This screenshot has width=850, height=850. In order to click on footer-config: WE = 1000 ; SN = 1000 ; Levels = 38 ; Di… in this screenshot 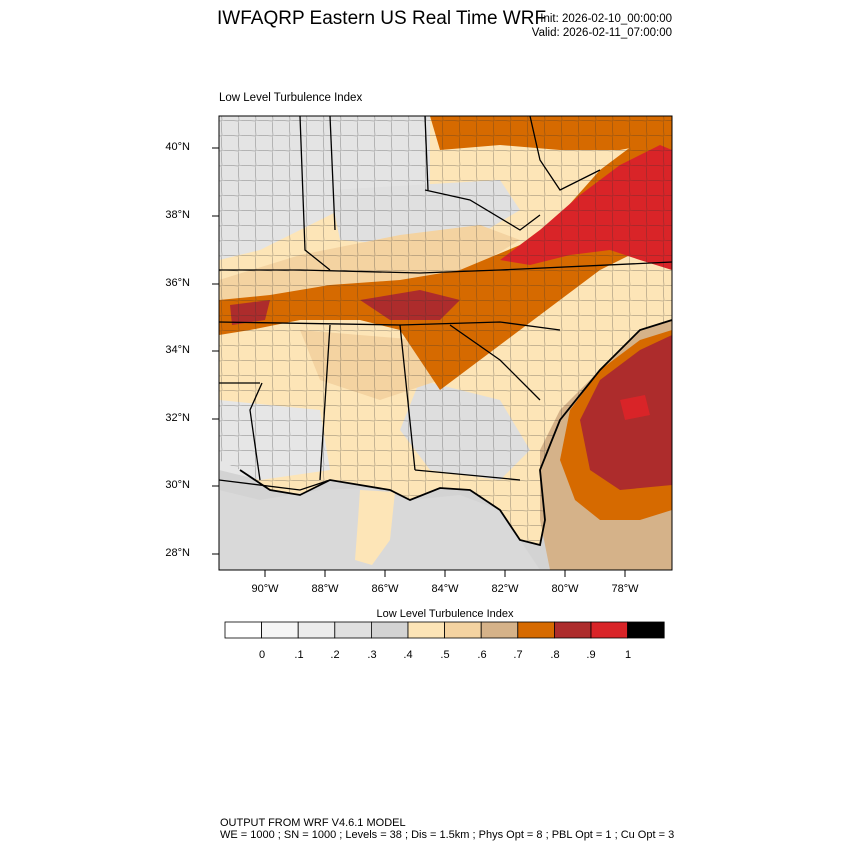, I will do `click(447, 835)`.